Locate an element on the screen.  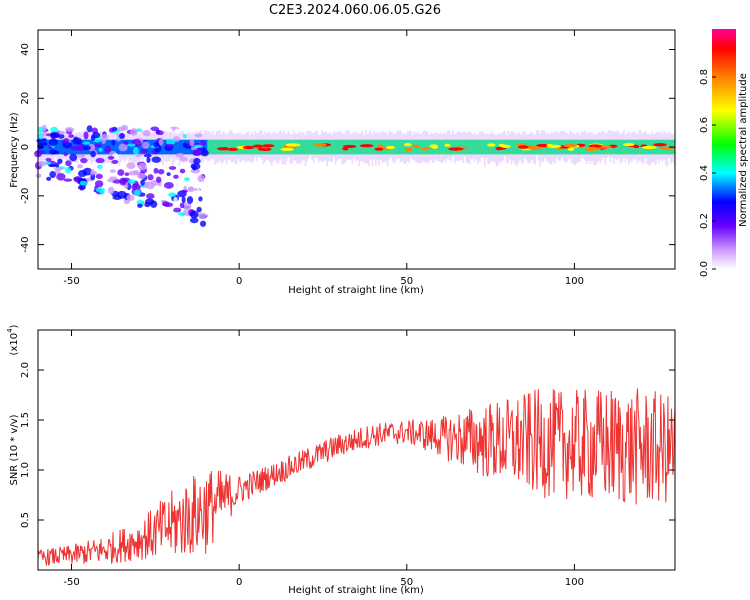
colorbar-label: Normalized spectral amplitude is located at coordinates (743, 150).